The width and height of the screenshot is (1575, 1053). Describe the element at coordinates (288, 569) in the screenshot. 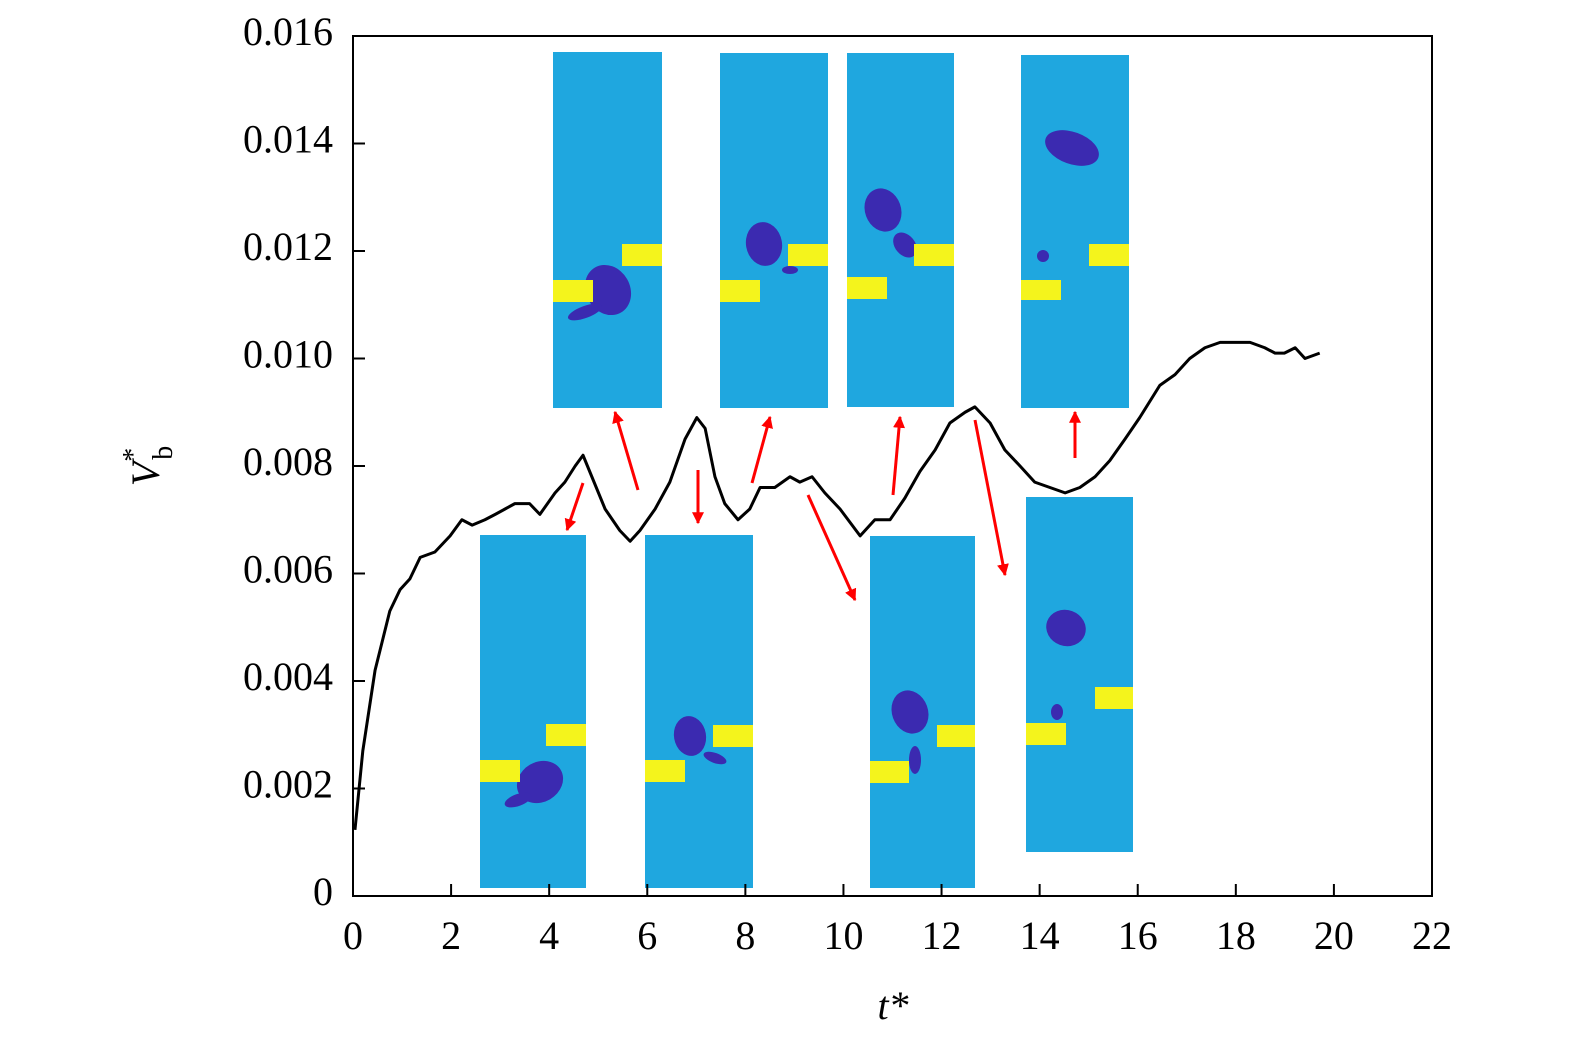

I see `y-tick-label: 0.006` at that location.